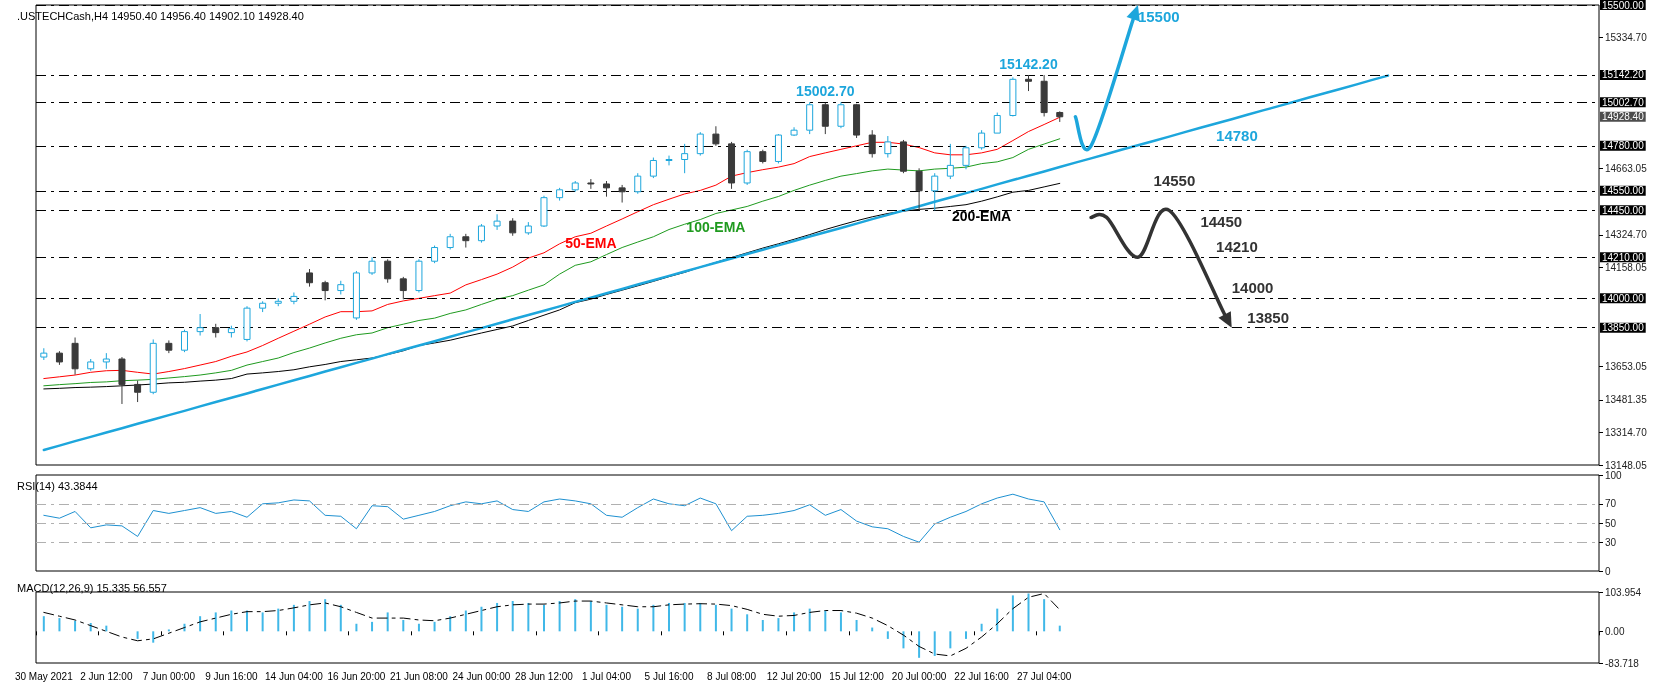  Describe the element at coordinates (1623, 102) in the screenshot. I see `ref-line-label: 15002.70` at that location.